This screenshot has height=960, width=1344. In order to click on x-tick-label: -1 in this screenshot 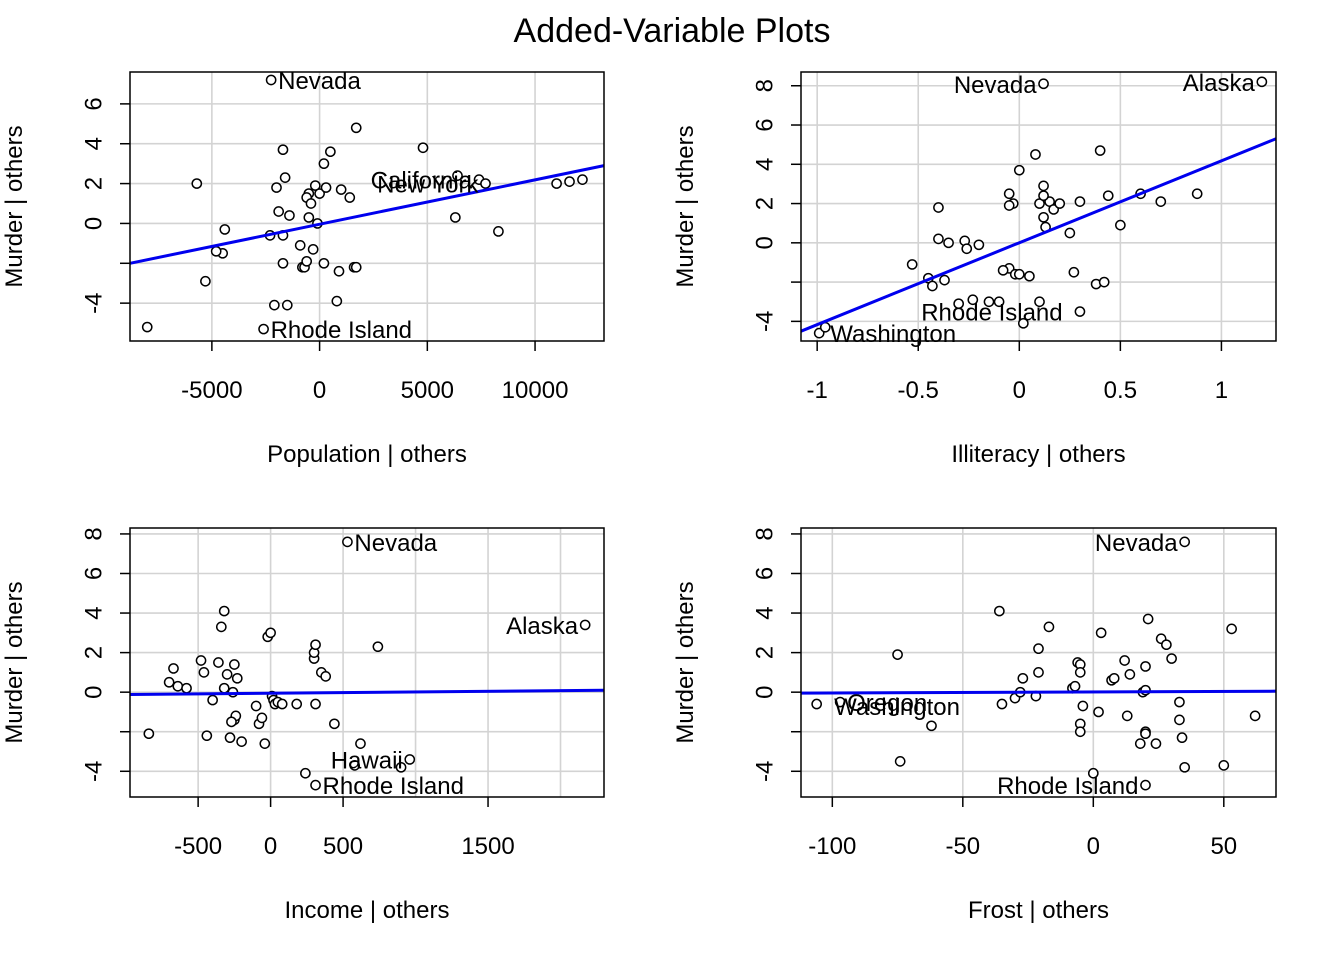, I will do `click(816, 390)`.